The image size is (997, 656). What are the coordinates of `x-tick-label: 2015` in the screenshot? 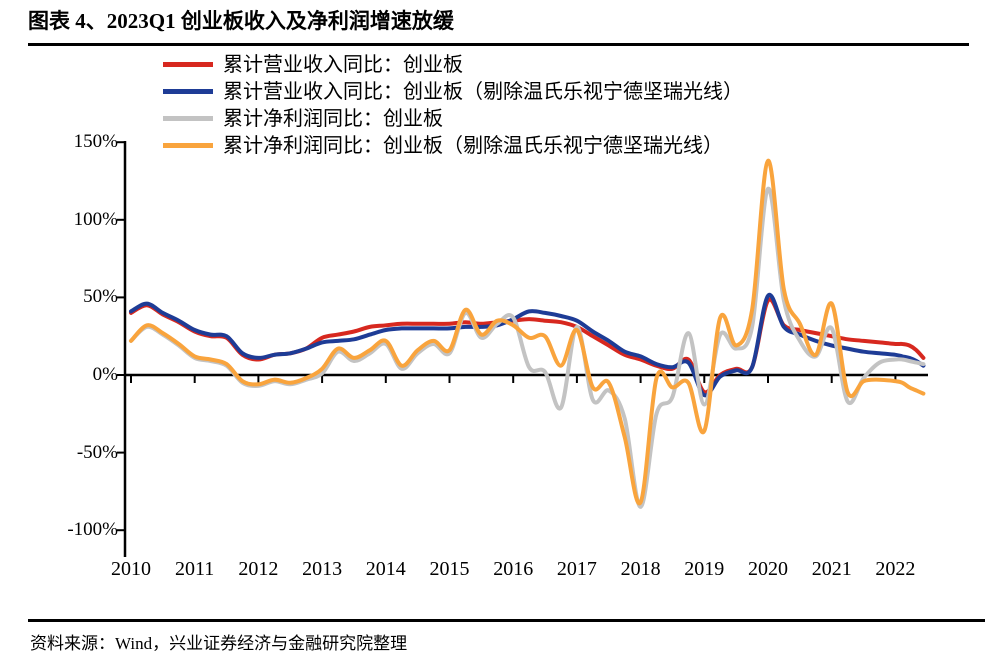 It's located at (449, 569).